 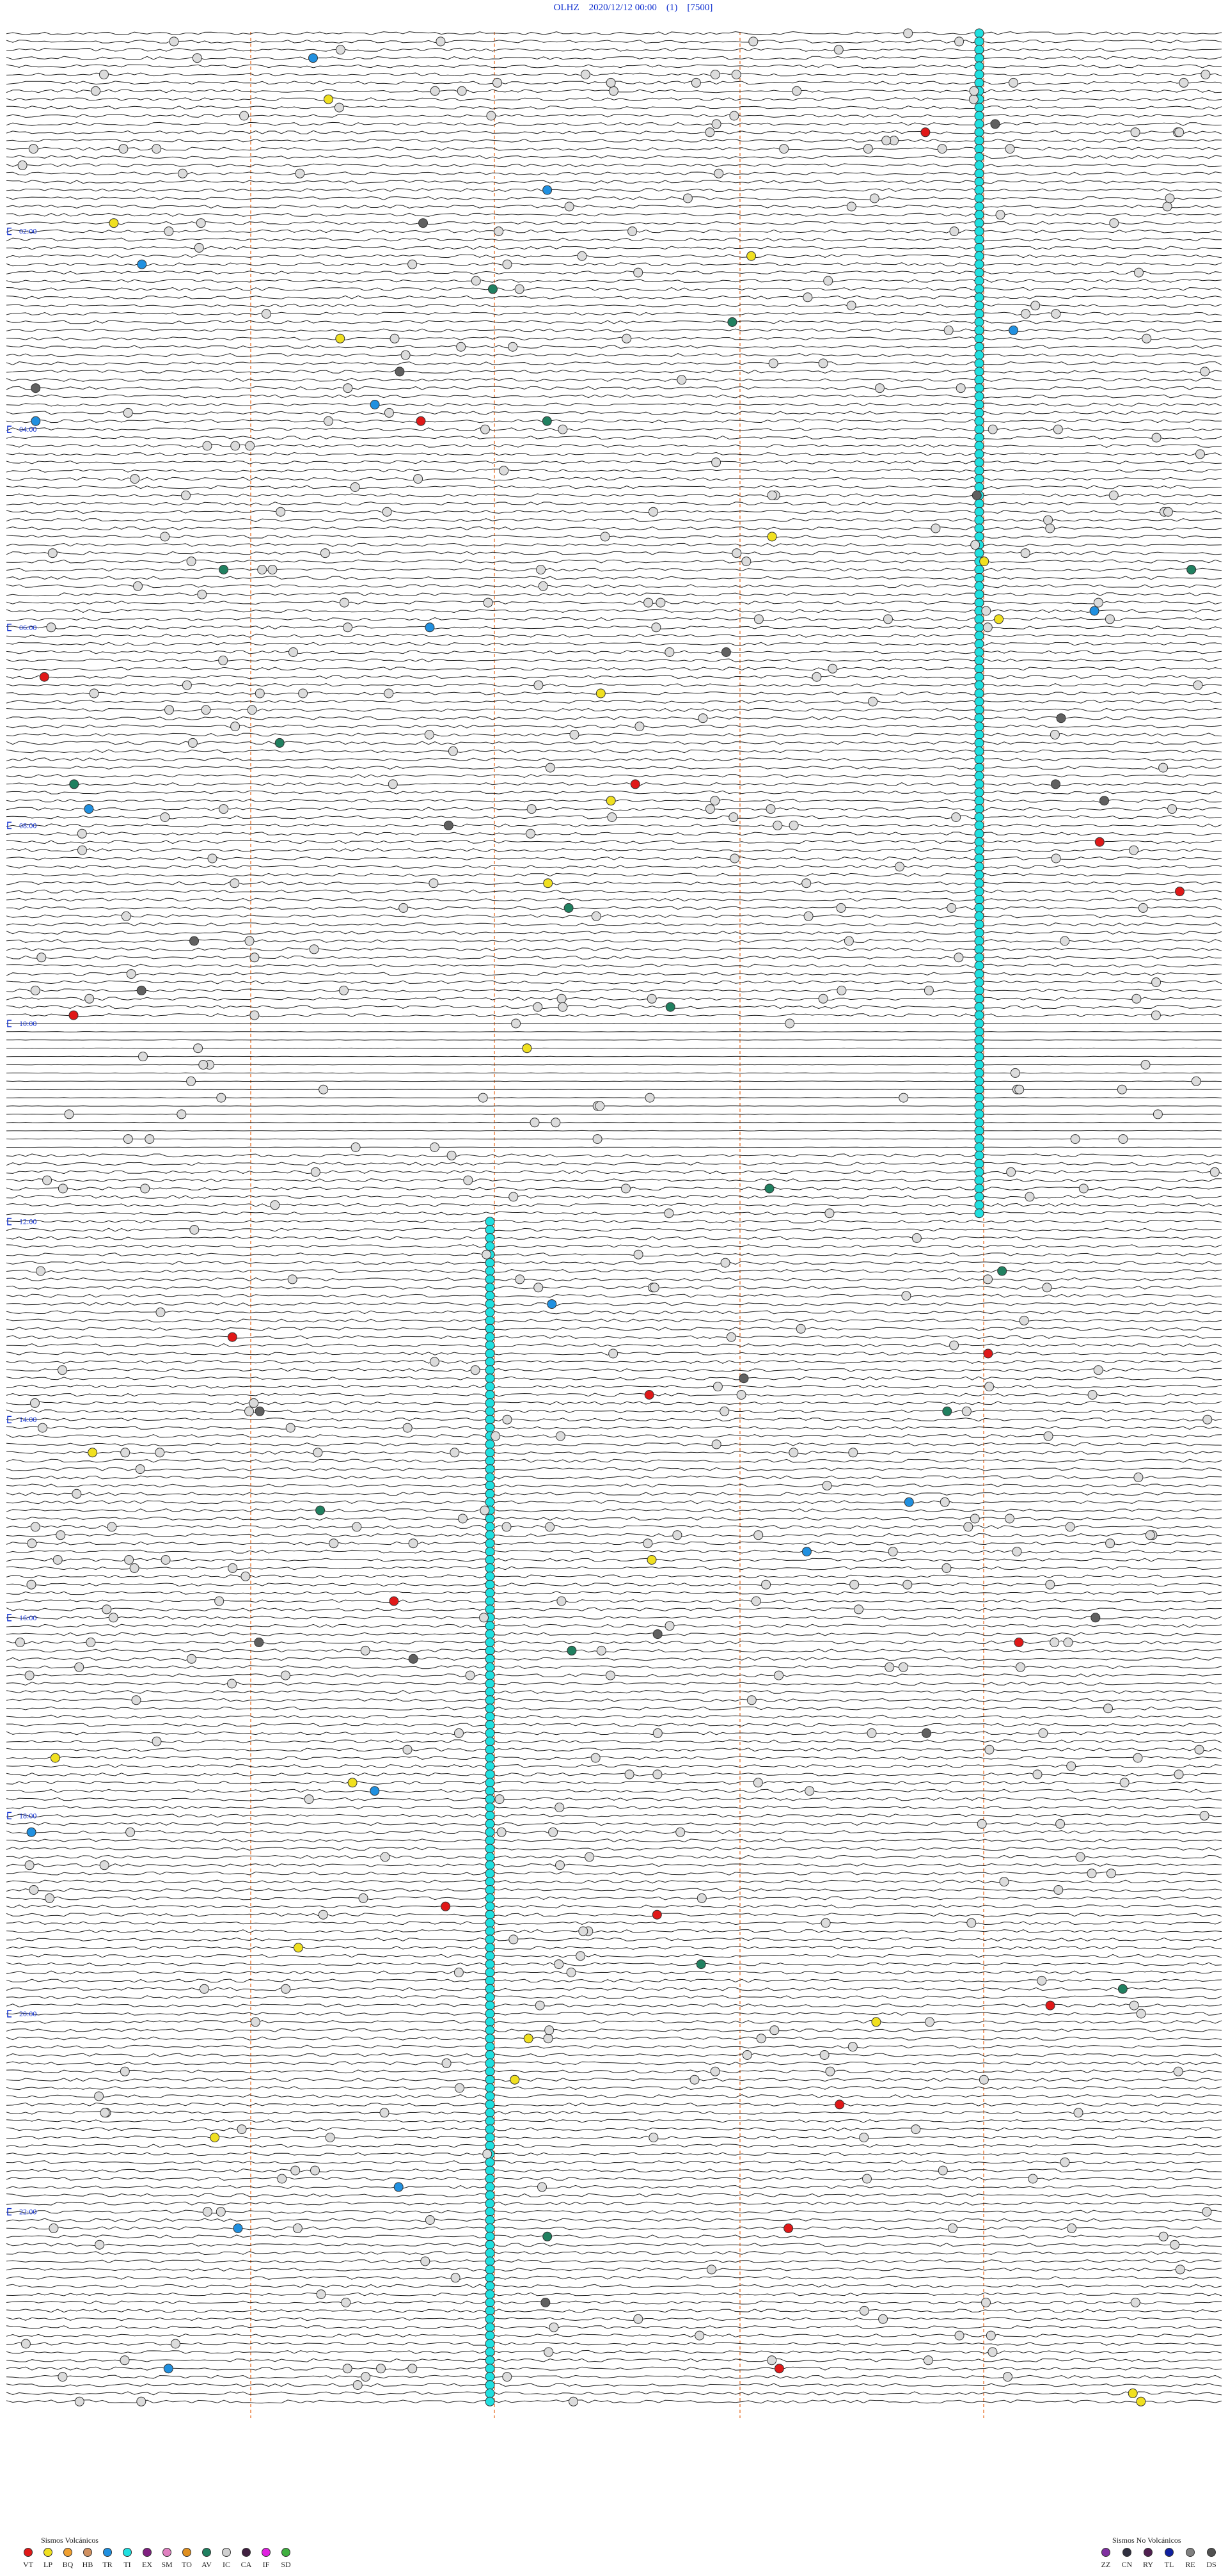 What do you see at coordinates (67, 2552) in the screenshot?
I see `legend-swatch` at bounding box center [67, 2552].